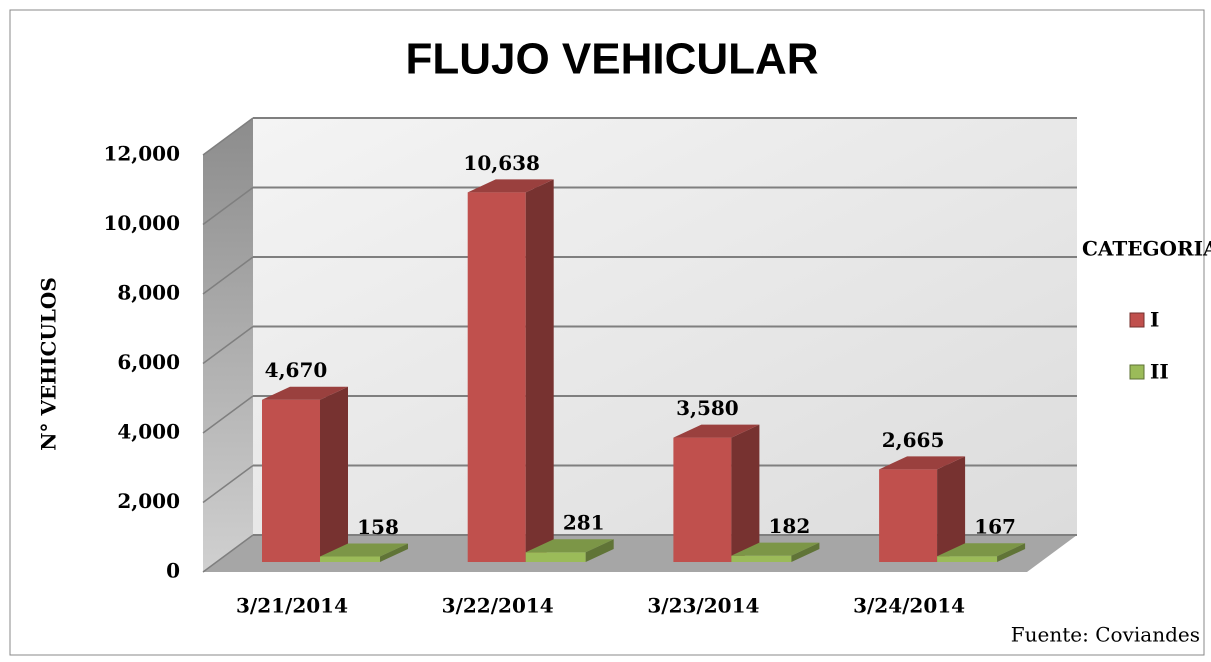 This screenshot has height=662, width=1211. What do you see at coordinates (501, 163) in the screenshot?
I see `value-label: 10,638` at bounding box center [501, 163].